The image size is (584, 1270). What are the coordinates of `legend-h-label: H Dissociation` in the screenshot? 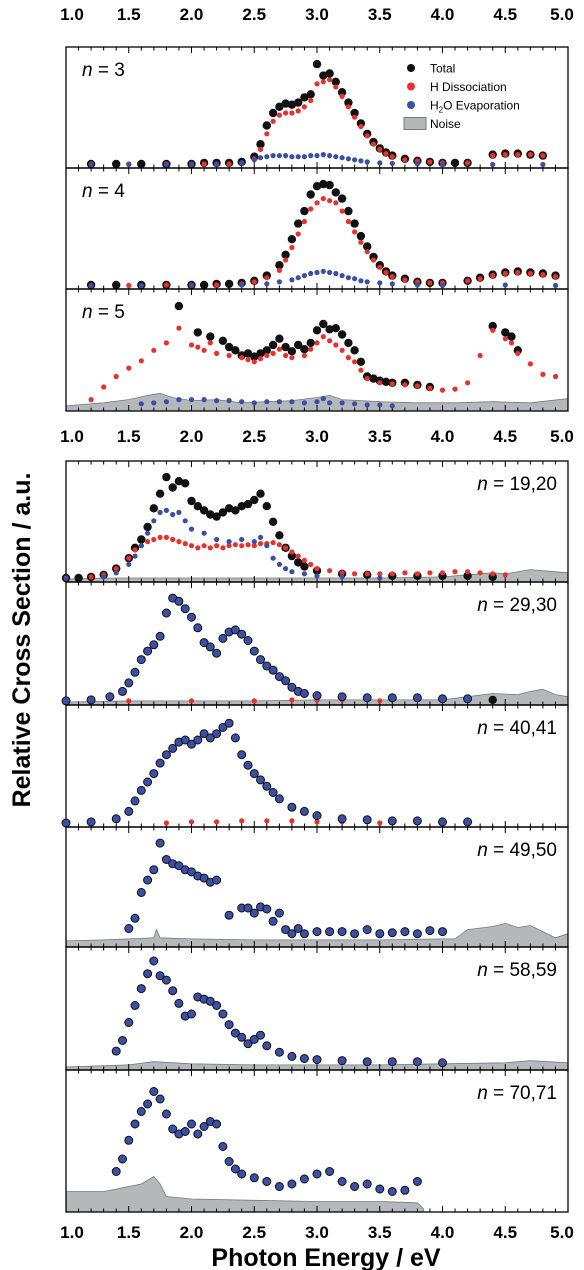 It's located at (468, 87).